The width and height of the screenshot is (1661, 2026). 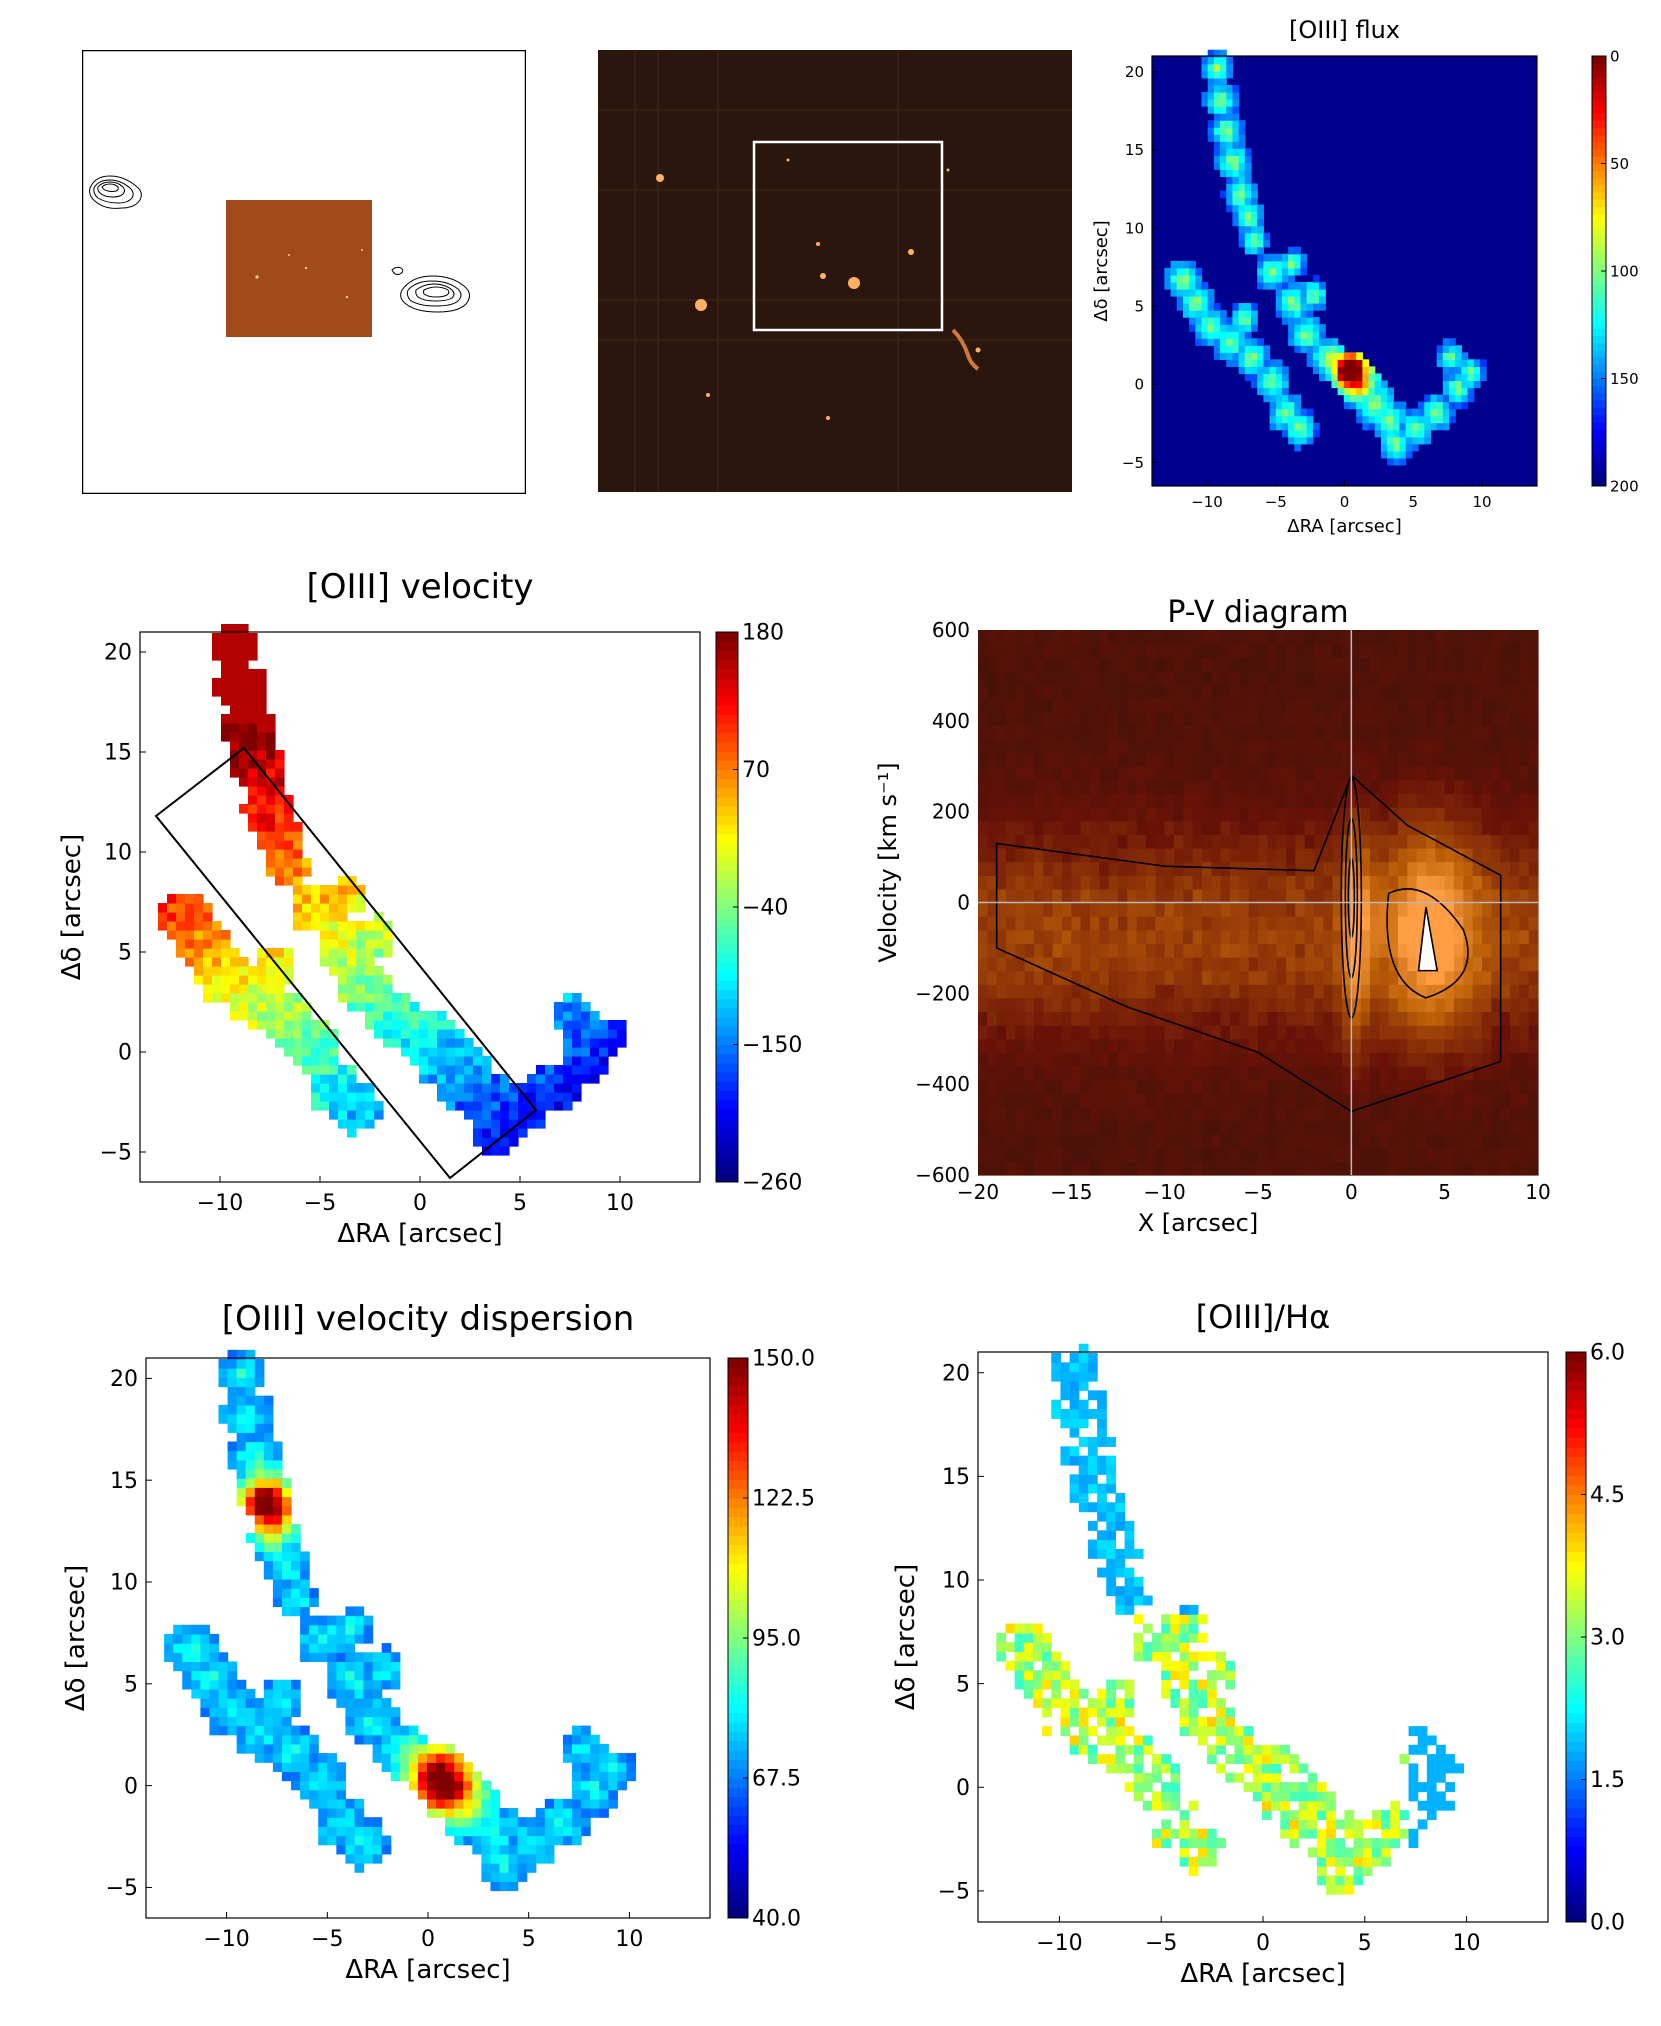 I want to click on x-tick-label: 10, so click(x=629, y=1939).